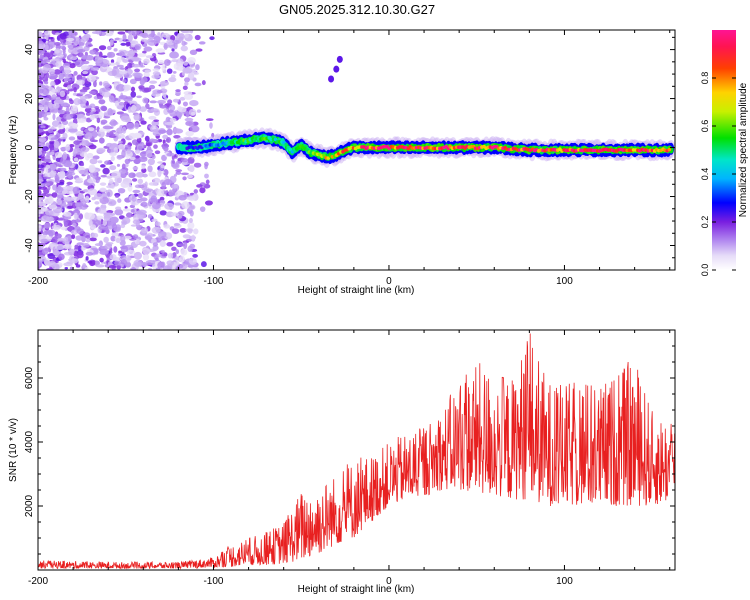 This screenshot has width=750, height=600. I want to click on tick-label: 2000, so click(29, 505).